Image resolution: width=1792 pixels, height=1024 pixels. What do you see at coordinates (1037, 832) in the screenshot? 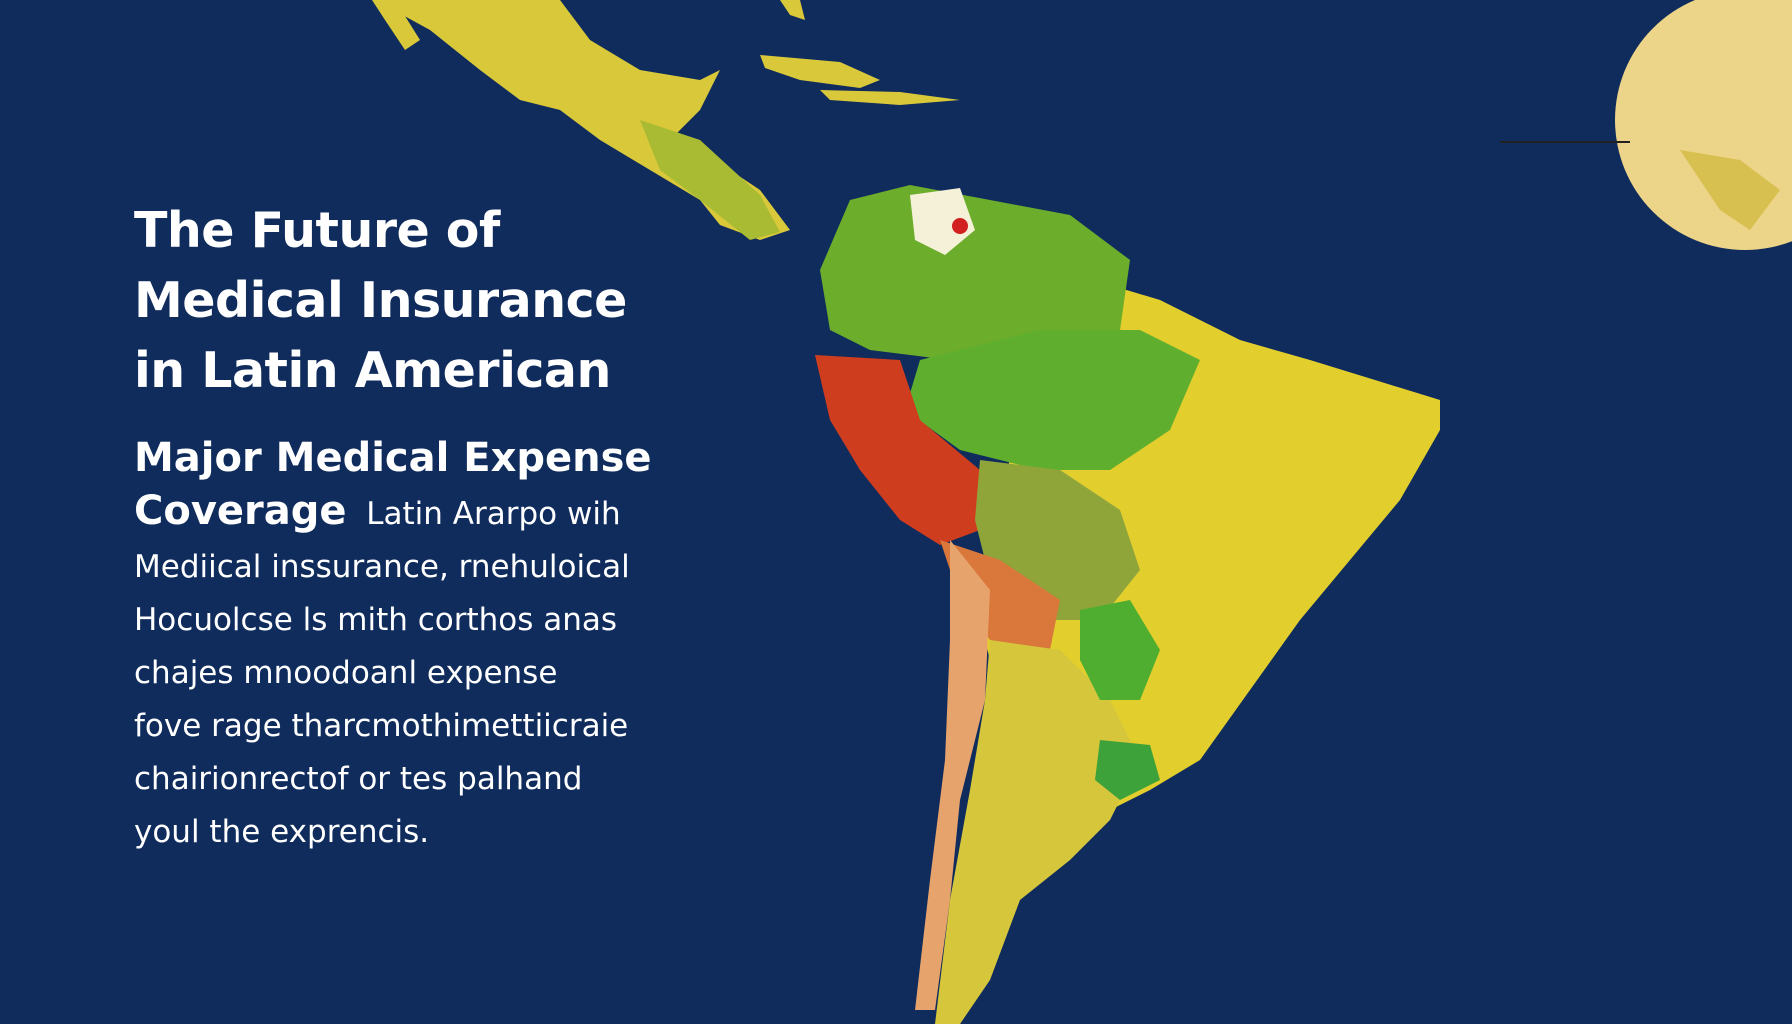
I see `region-argentina` at bounding box center [1037, 832].